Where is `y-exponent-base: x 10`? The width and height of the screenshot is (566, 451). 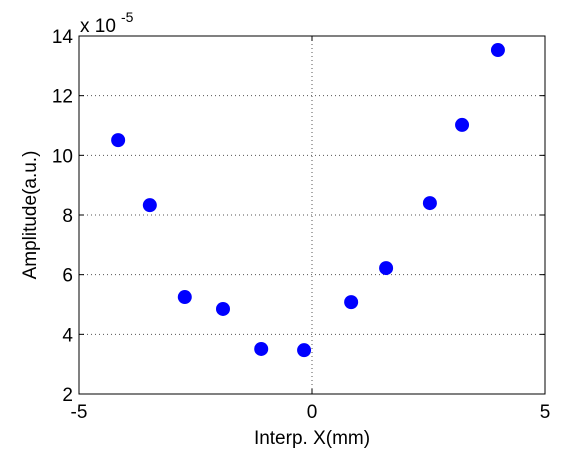 y-exponent-base: x 10 is located at coordinates (98, 26).